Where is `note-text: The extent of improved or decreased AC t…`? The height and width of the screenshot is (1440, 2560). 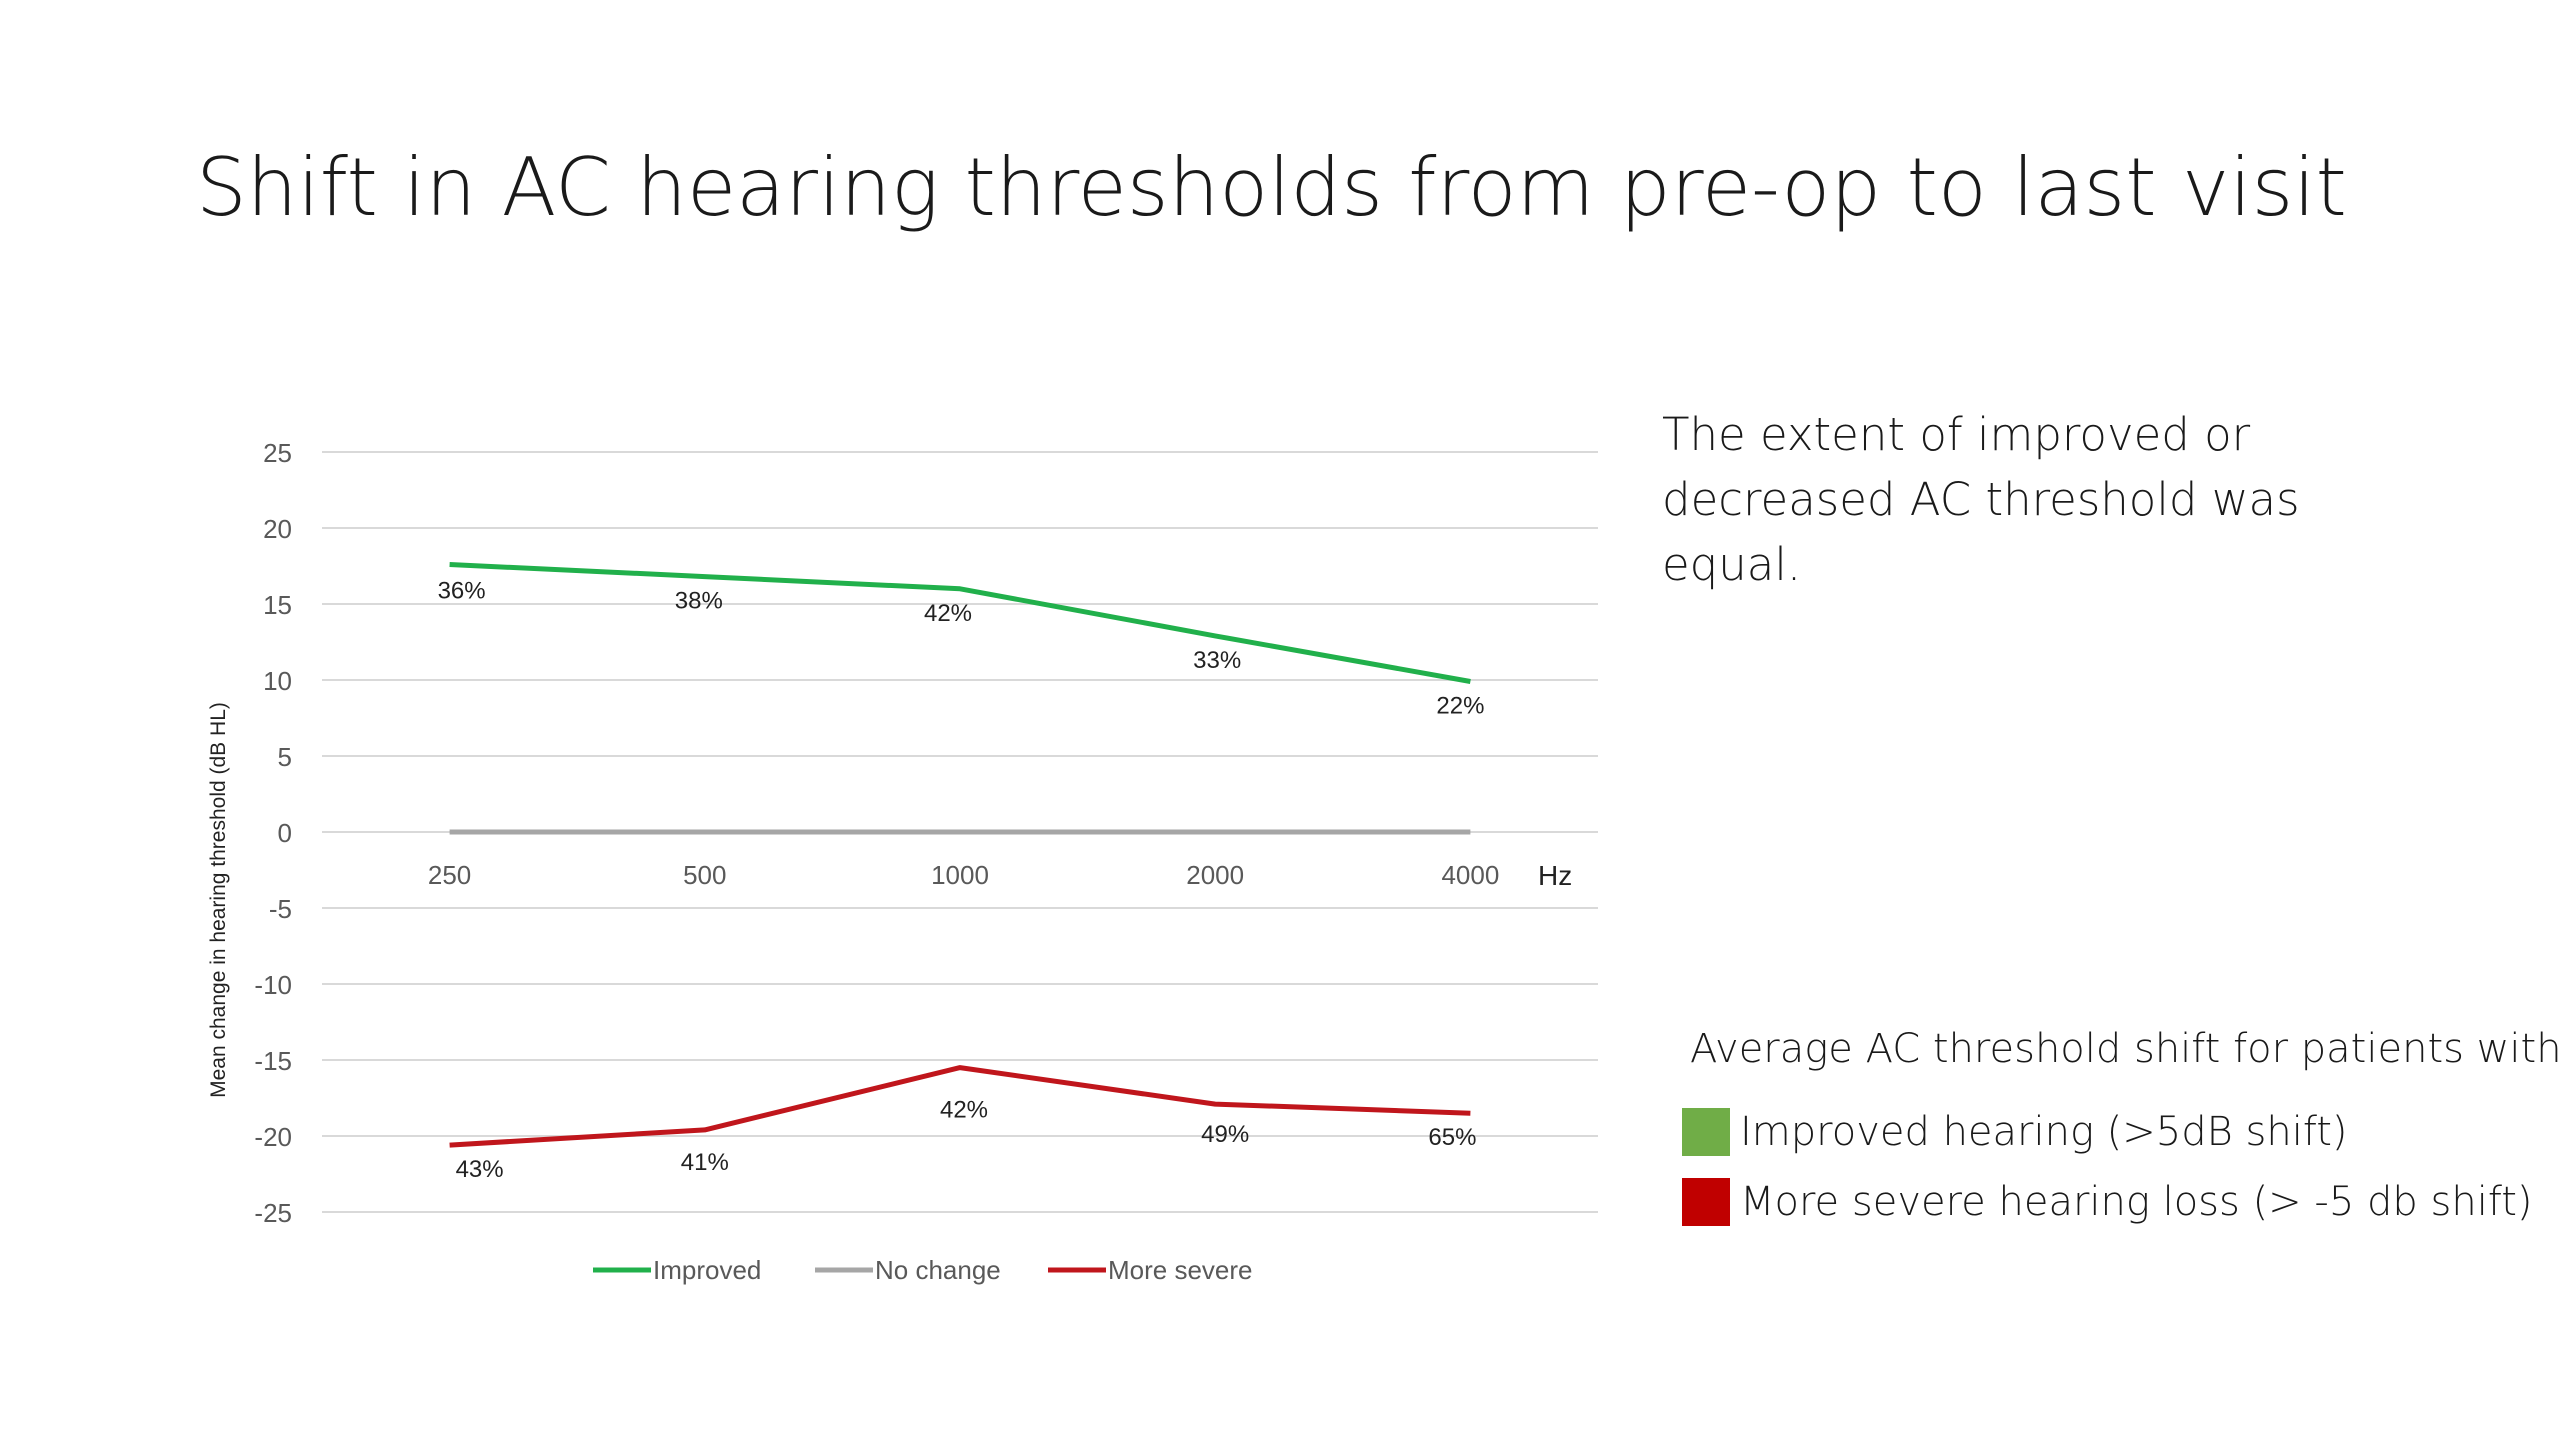 note-text: The extent of improved or decreased AC t… is located at coordinates (1981, 499).